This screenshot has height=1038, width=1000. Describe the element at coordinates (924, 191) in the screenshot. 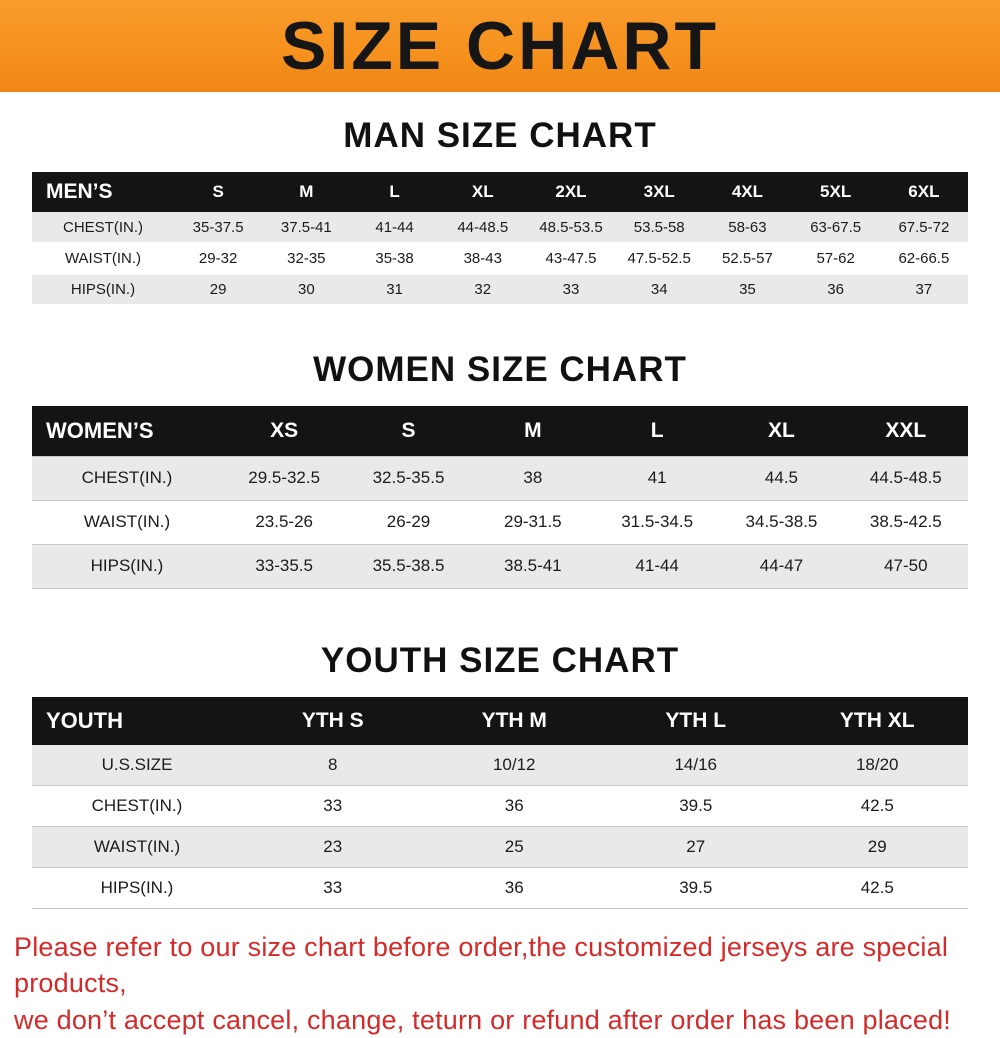

I see `column-header: 6XL` at that location.